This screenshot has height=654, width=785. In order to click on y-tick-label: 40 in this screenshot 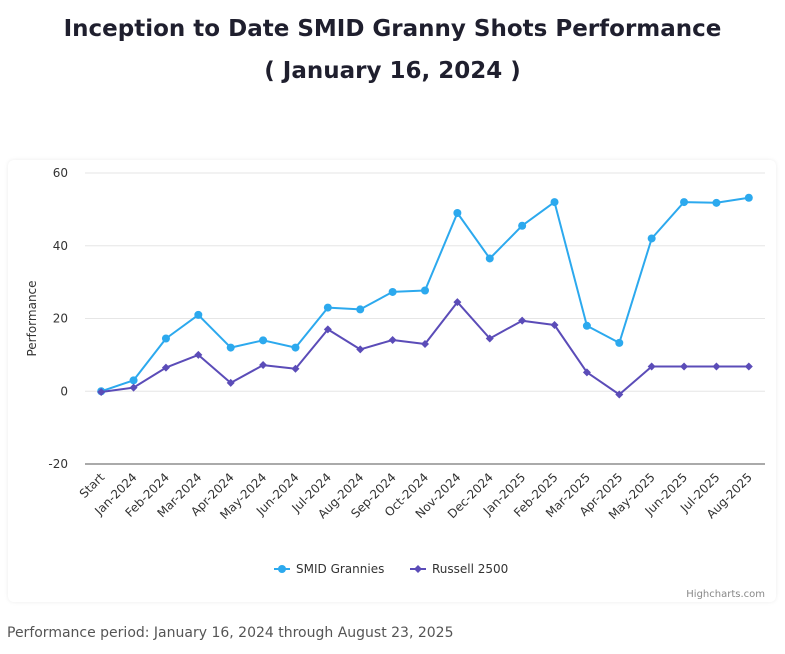, I will do `click(60, 246)`.